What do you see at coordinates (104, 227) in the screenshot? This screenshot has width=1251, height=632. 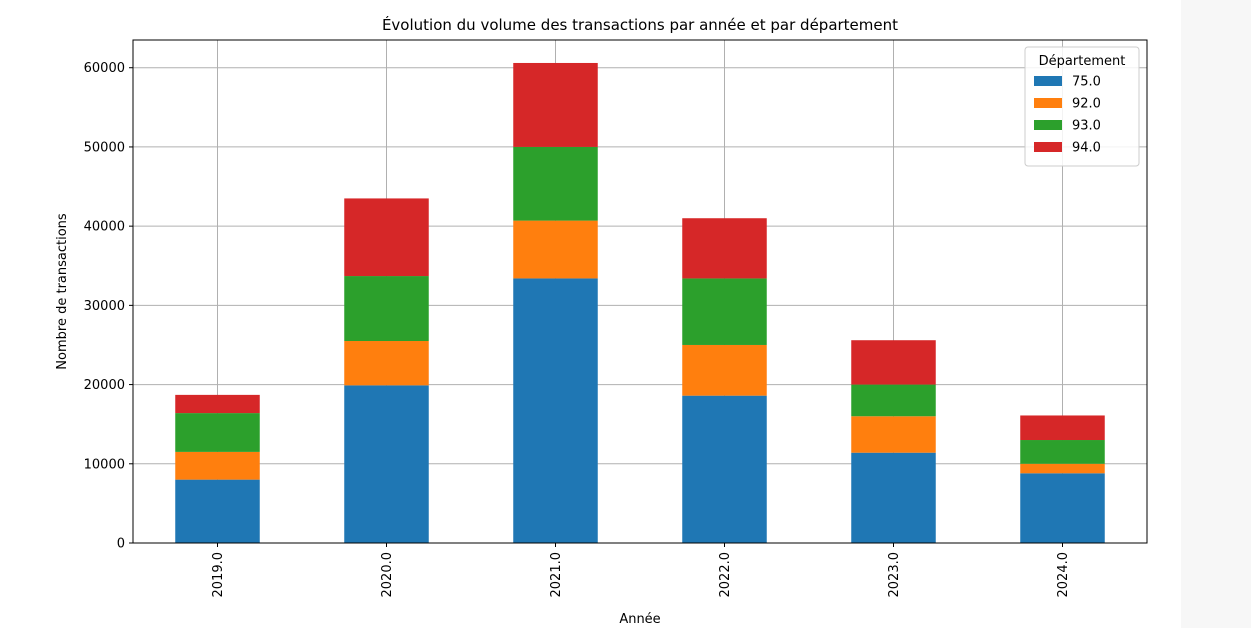 I see `y-tick-label: 40000` at bounding box center [104, 227].